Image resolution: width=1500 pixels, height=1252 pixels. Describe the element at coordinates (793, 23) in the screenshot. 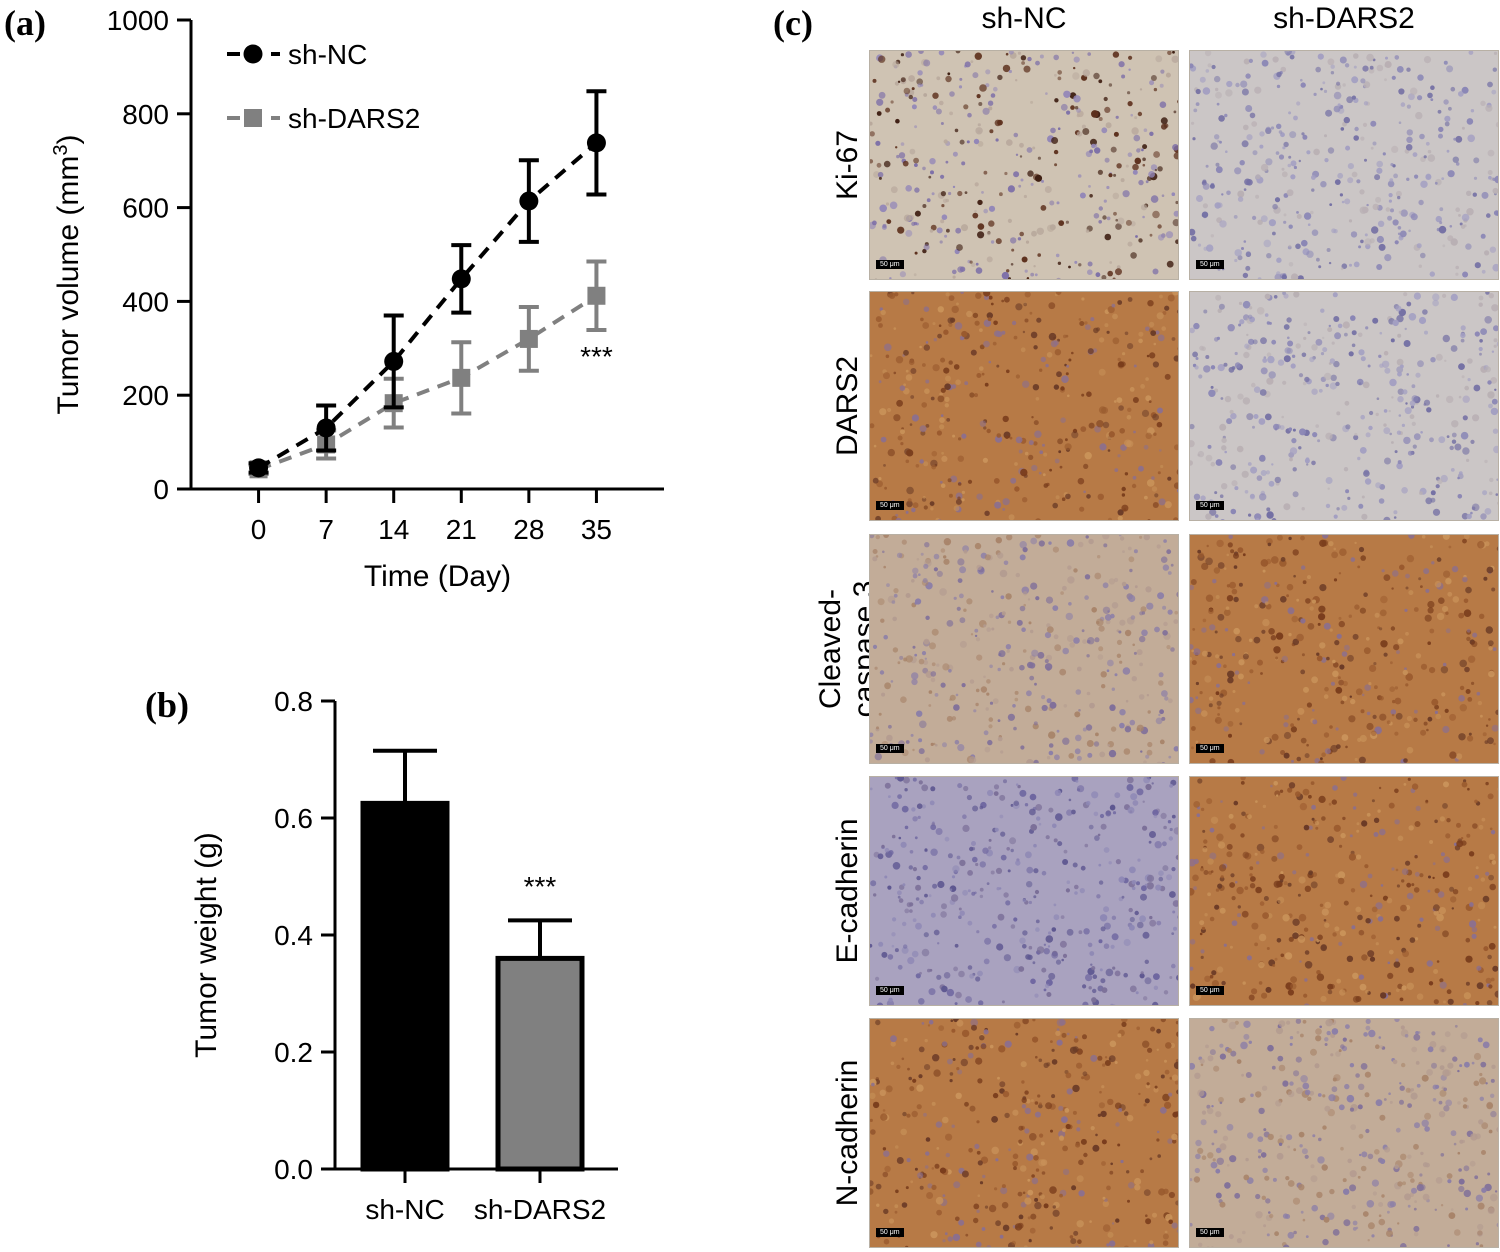

I see `panel-label-c: (c)` at that location.